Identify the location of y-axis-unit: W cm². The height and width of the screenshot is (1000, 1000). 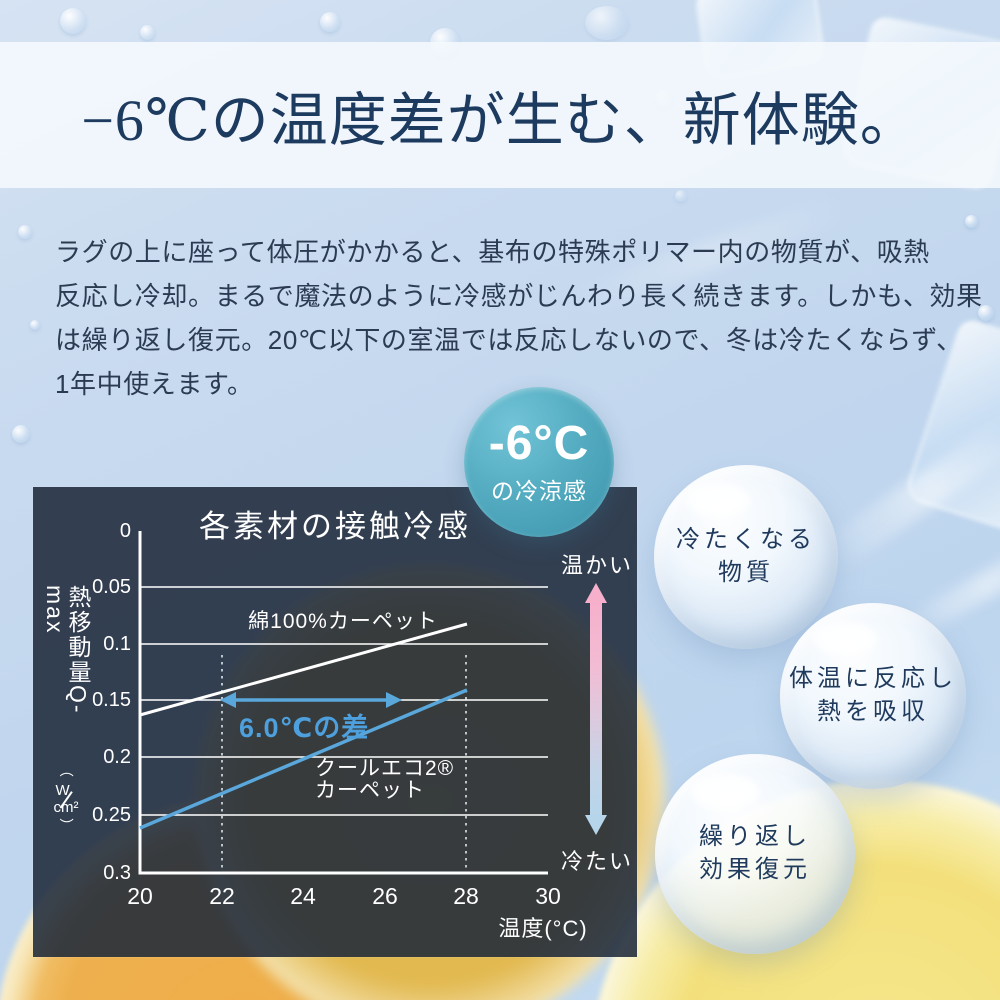
(66, 798).